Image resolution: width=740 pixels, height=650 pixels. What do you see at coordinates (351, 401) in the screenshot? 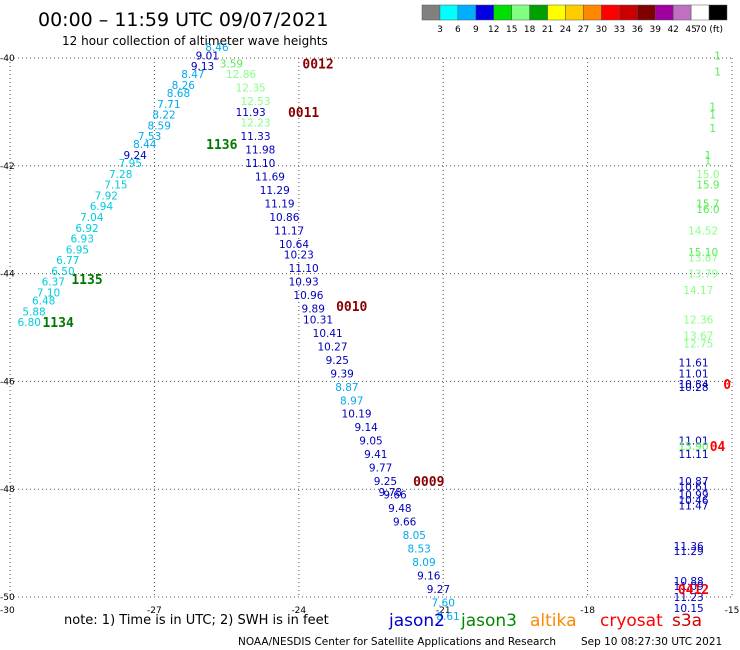
I see `swh-value: 8.97` at bounding box center [351, 401].